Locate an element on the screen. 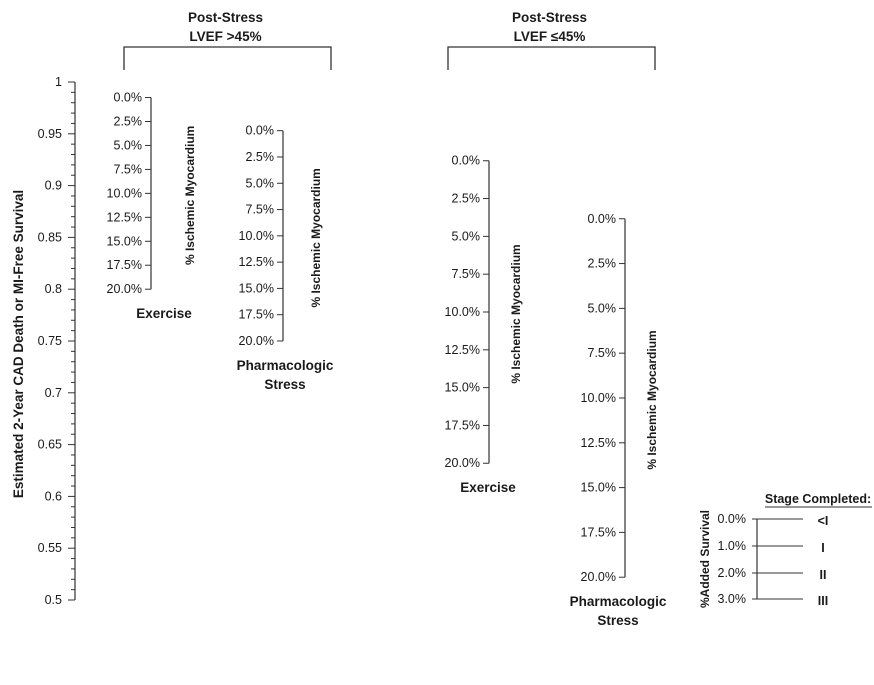  stage-name-label: I is located at coordinates (822, 548).